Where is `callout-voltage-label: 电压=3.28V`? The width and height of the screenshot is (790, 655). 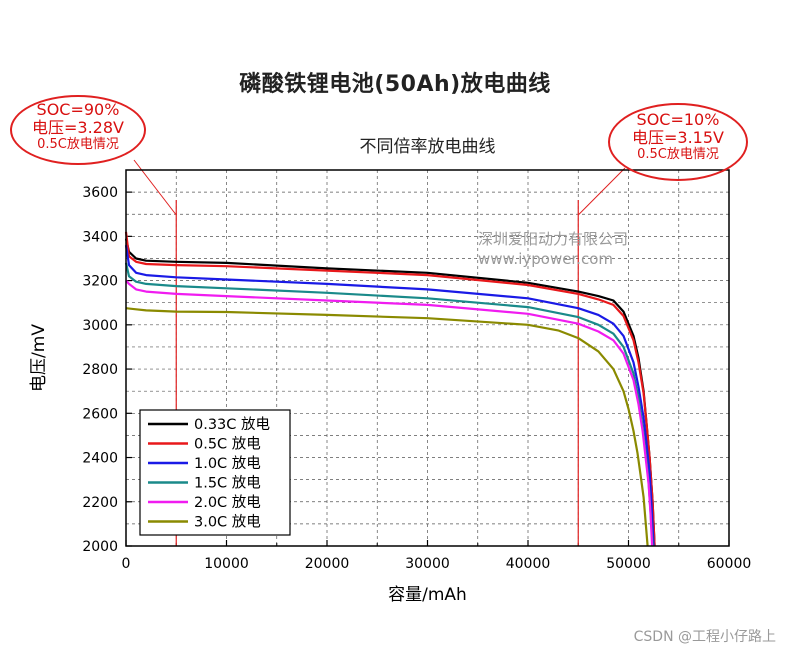 callout-voltage-label: 电压=3.28V is located at coordinates (78, 128).